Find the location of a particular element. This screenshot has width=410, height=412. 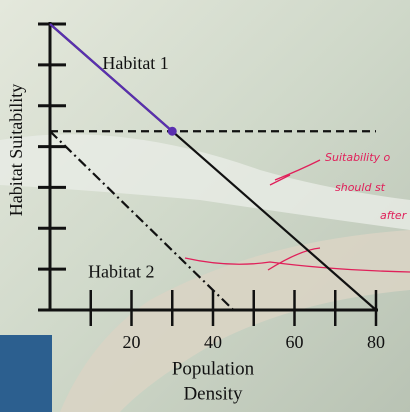

handwriting-stroke is located at coordinates (297, 260).